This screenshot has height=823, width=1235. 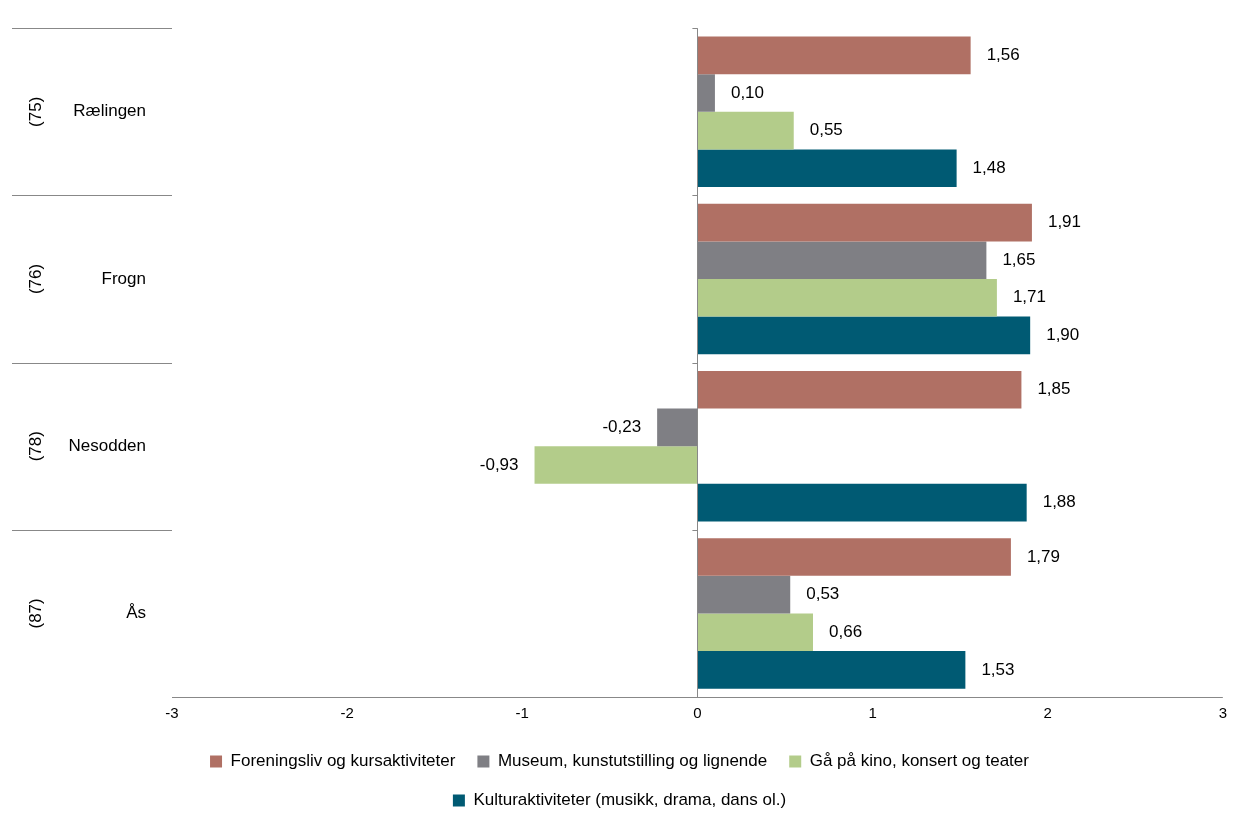 I want to click on data-label: 1,53, so click(x=998, y=669).